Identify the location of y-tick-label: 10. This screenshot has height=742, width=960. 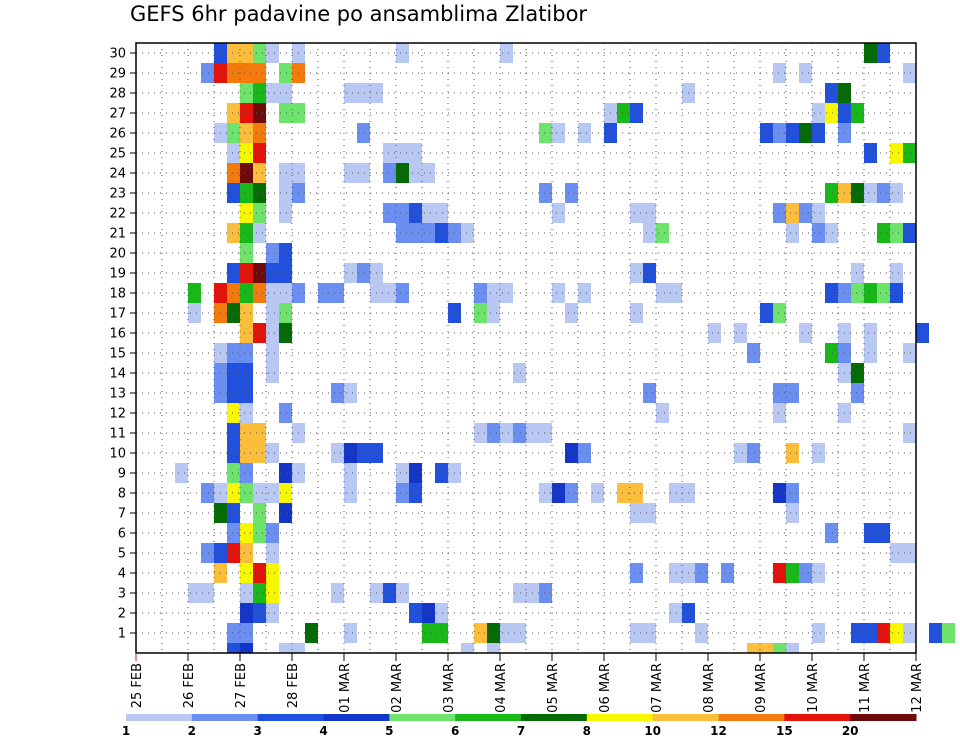
(117, 454).